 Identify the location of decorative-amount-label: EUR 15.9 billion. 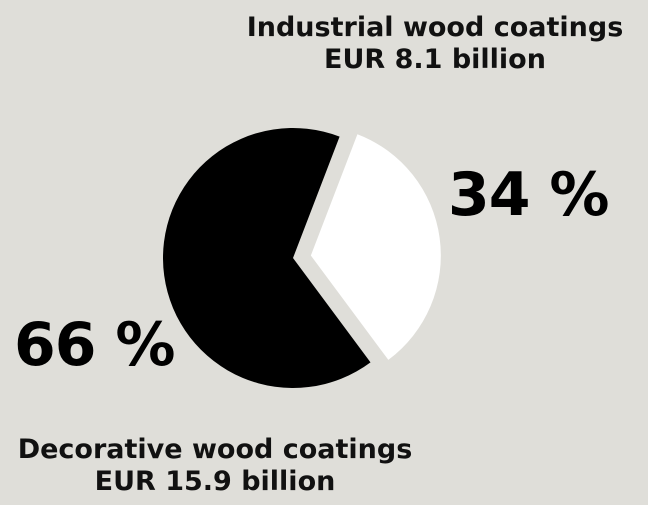
(215, 481).